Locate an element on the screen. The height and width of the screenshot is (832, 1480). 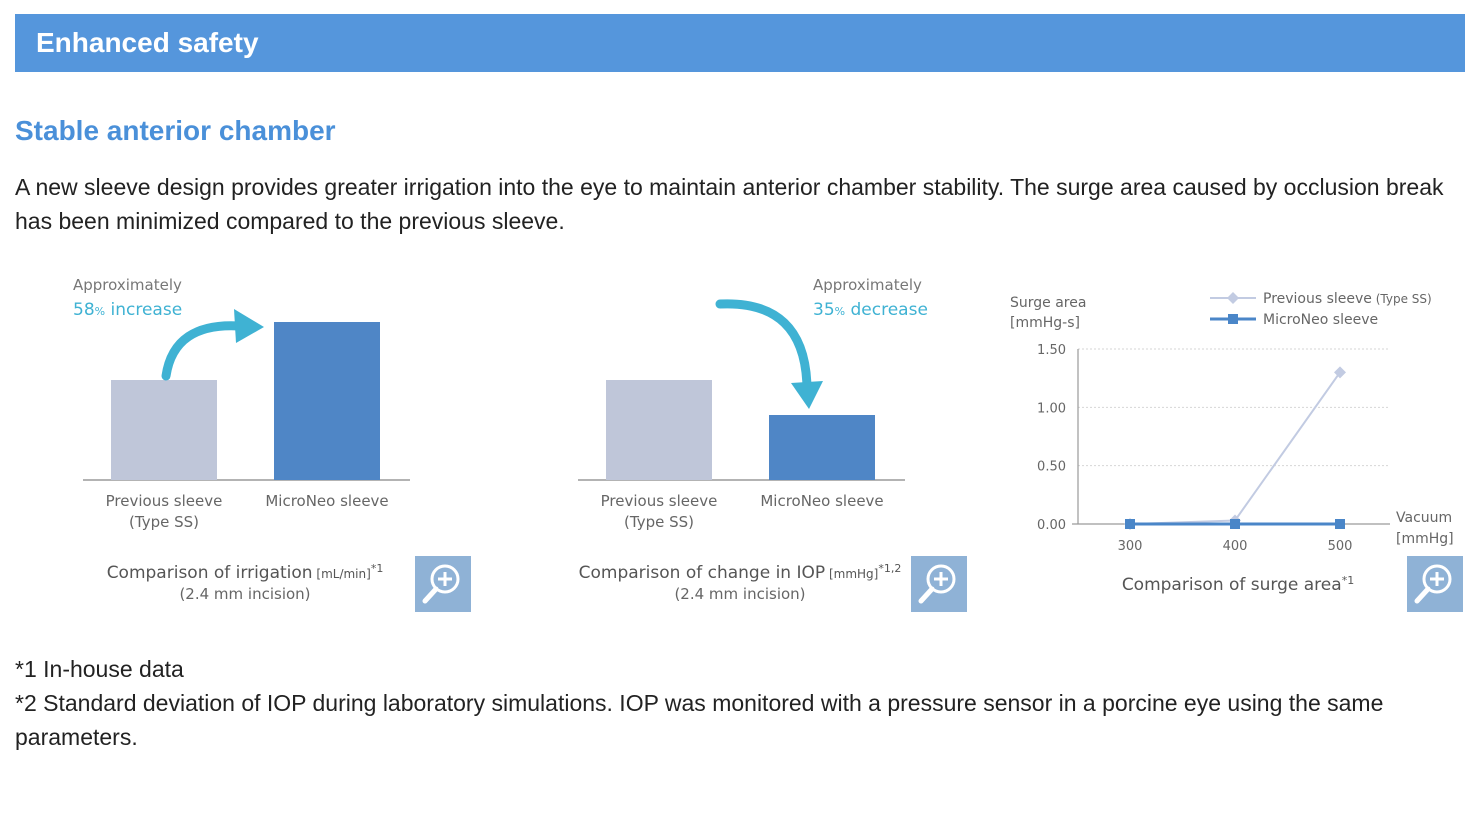
increase-arrow-shaft is located at coordinates (203, 351).